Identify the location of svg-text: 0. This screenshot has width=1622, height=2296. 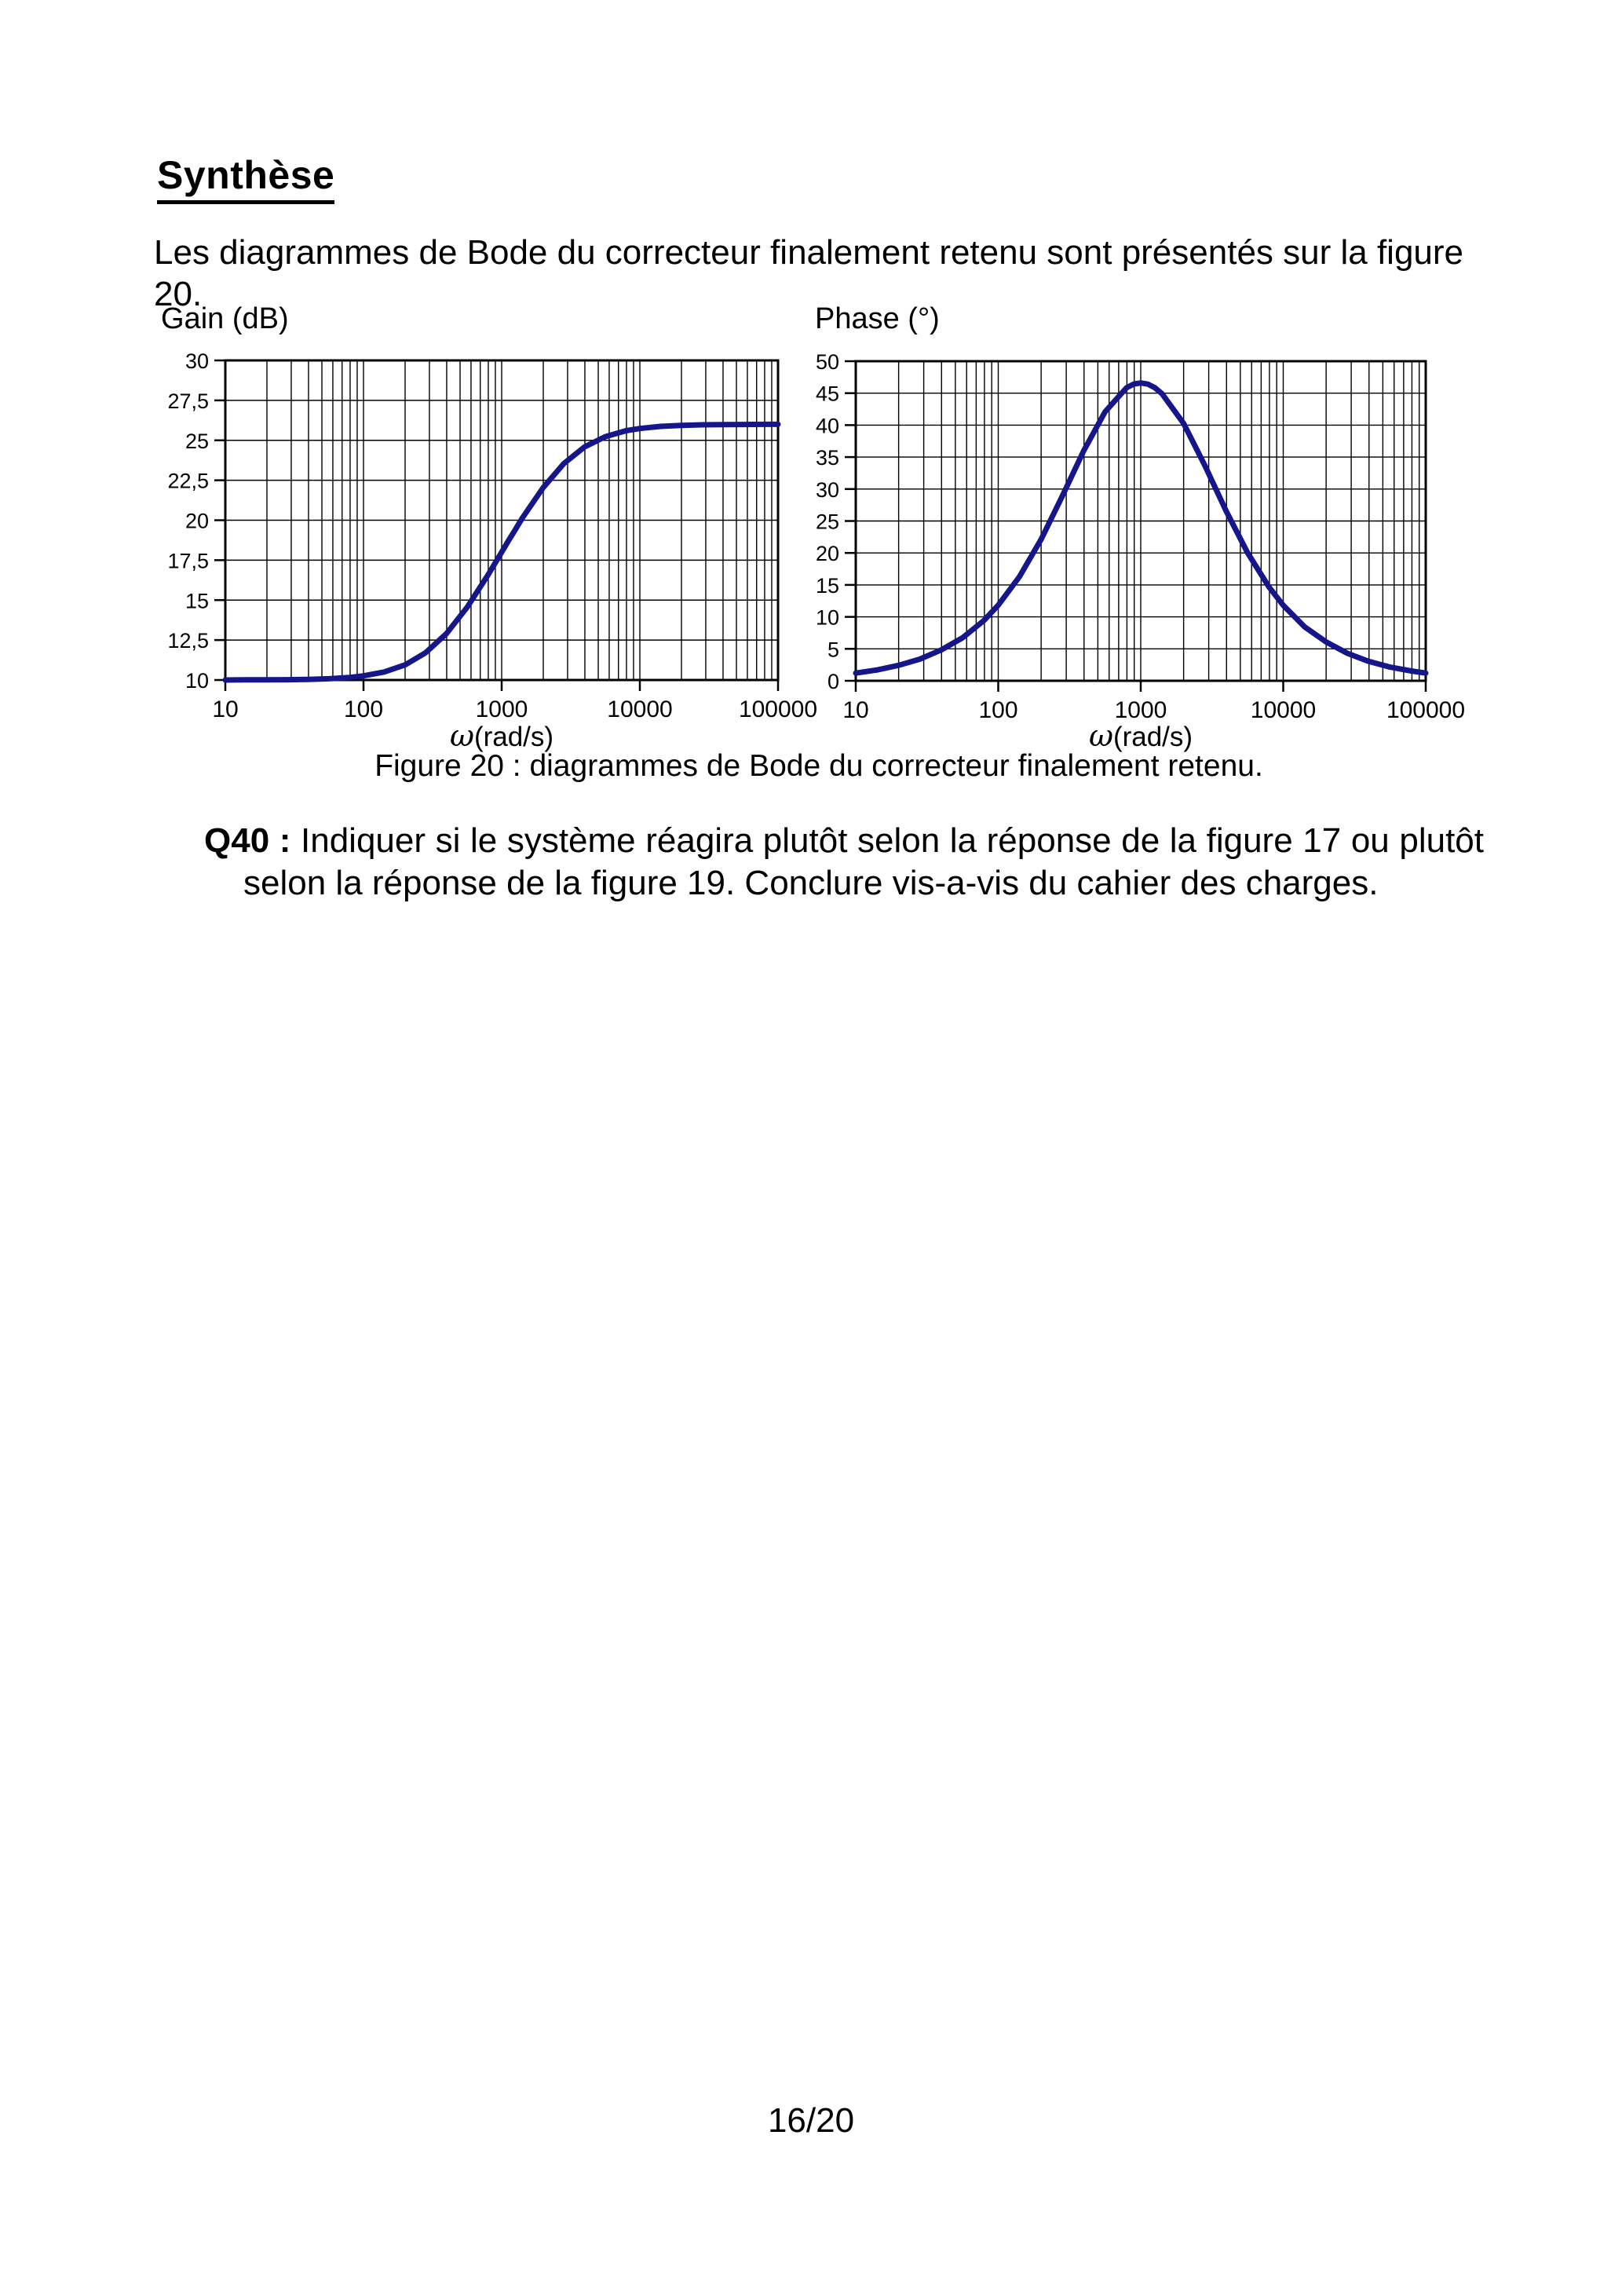
(833, 681).